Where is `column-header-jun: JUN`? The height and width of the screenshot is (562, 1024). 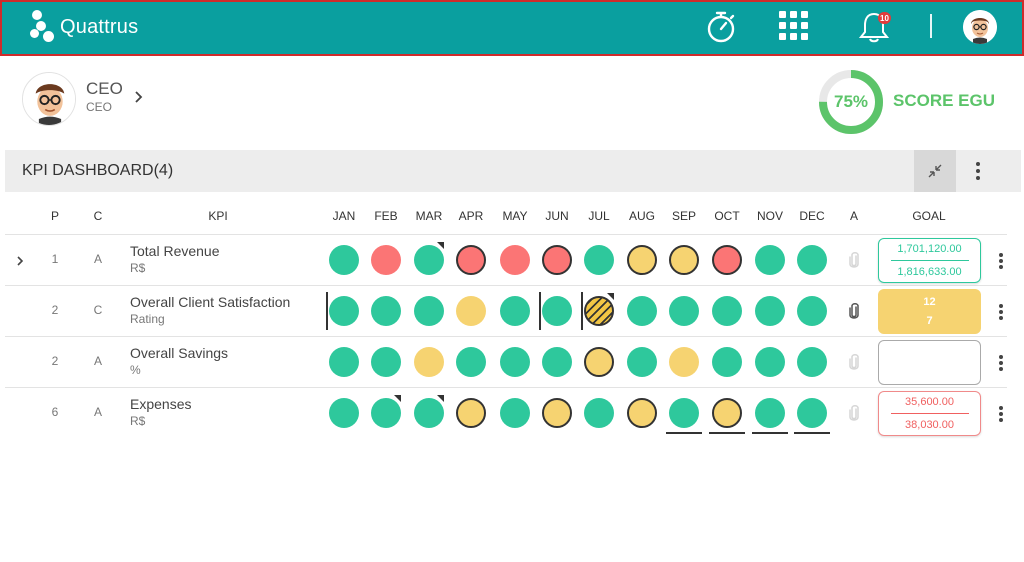 column-header-jun: JUN is located at coordinates (557, 216).